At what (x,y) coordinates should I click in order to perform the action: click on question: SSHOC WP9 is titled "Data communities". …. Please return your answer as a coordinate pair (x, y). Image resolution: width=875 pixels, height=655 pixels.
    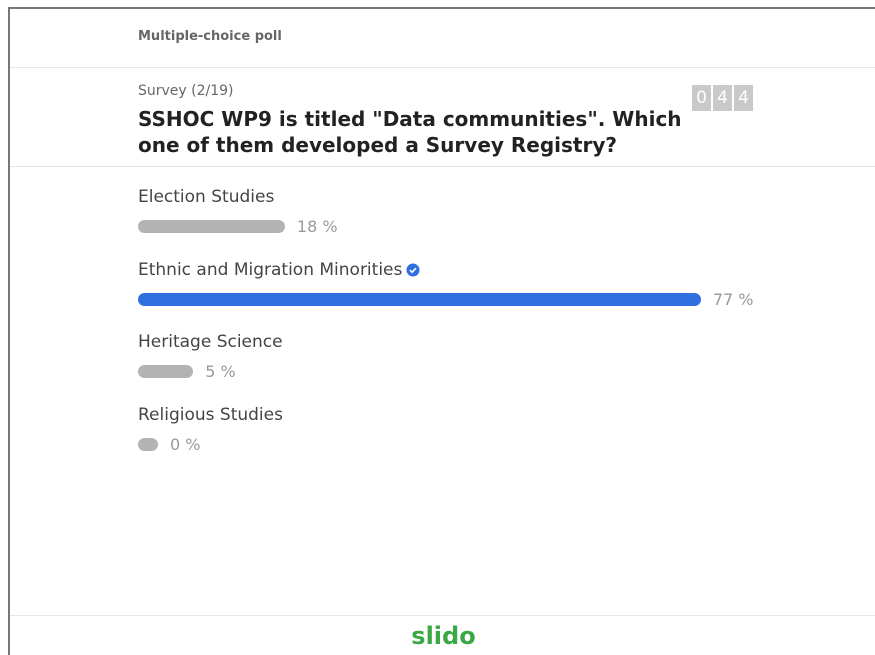
    Looking at the image, I should click on (410, 132).